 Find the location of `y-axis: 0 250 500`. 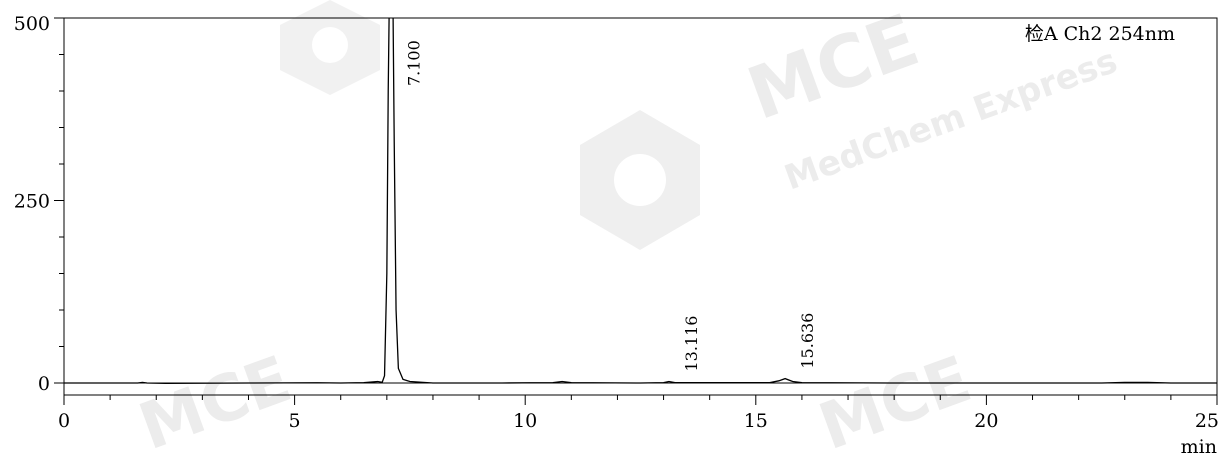

y-axis: 0 250 500 is located at coordinates (39, 204).